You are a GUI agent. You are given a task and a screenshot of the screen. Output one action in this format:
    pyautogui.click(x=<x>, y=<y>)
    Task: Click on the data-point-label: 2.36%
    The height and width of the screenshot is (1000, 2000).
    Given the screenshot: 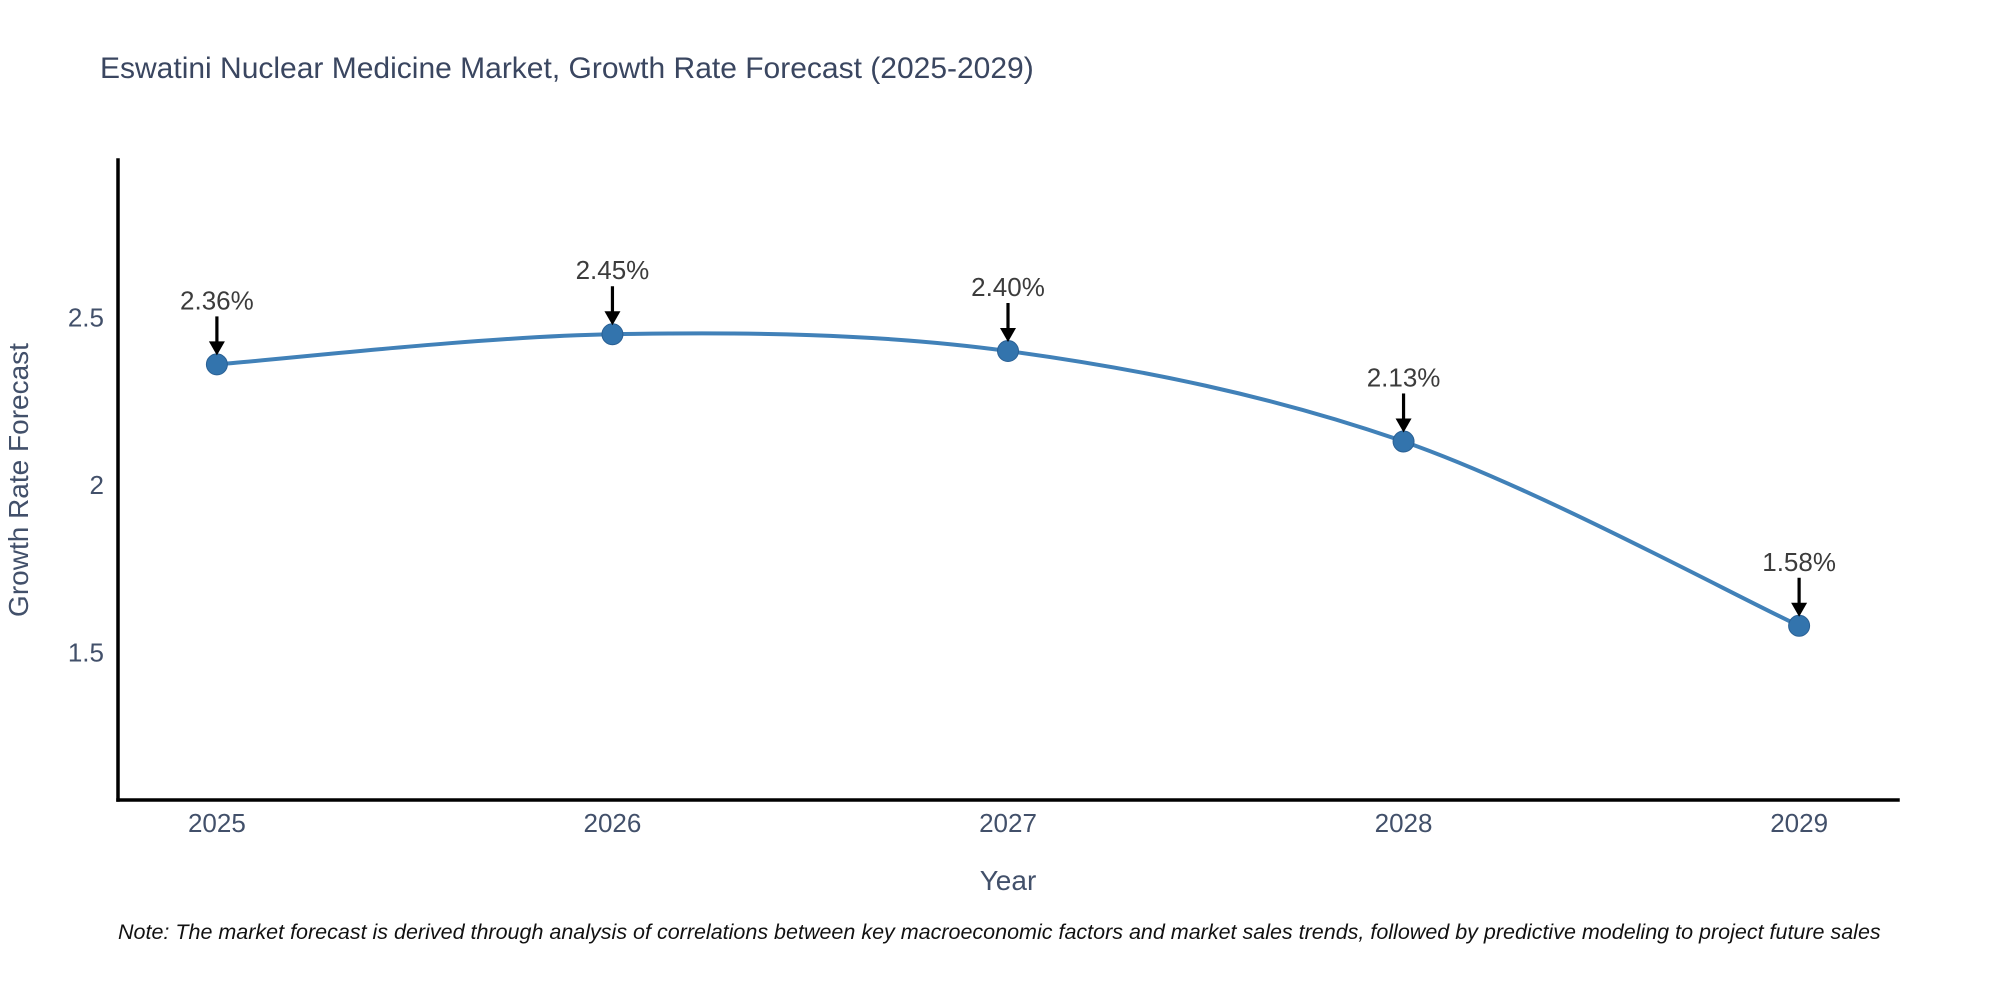 What is the action you would take?
    pyautogui.click(x=217, y=300)
    